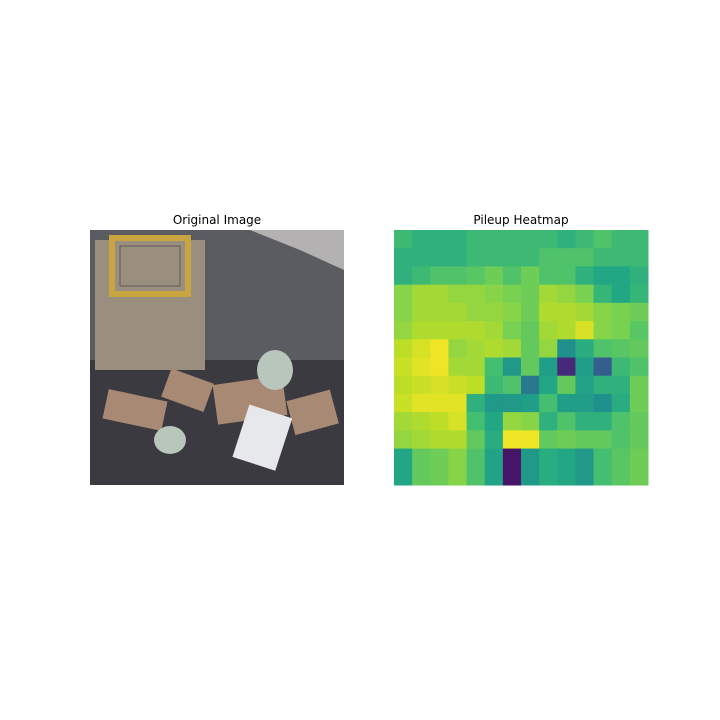  Describe the element at coordinates (150, 266) in the screenshot. I see `photo-machine-frame` at that location.